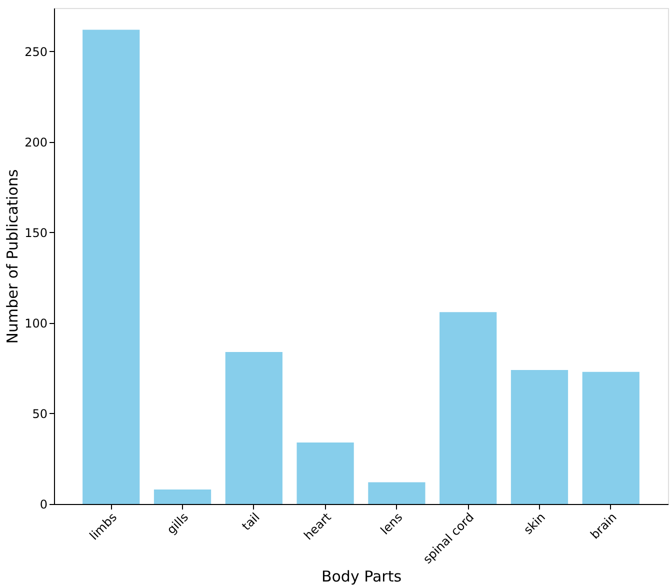 The image size is (670, 587). What do you see at coordinates (36, 51) in the screenshot?
I see `y-tick-label: 250` at bounding box center [36, 51].